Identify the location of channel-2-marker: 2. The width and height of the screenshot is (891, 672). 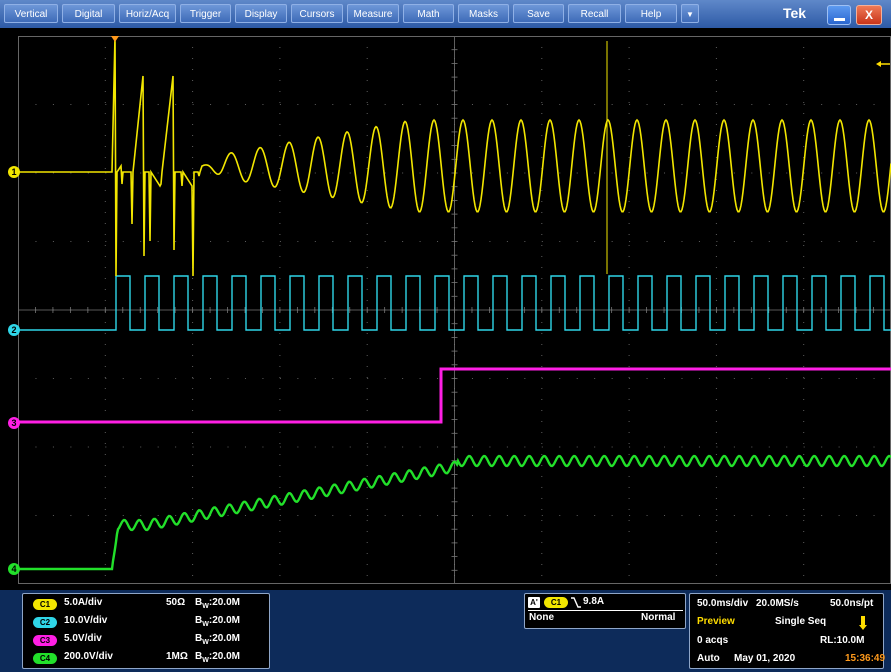
(14, 330).